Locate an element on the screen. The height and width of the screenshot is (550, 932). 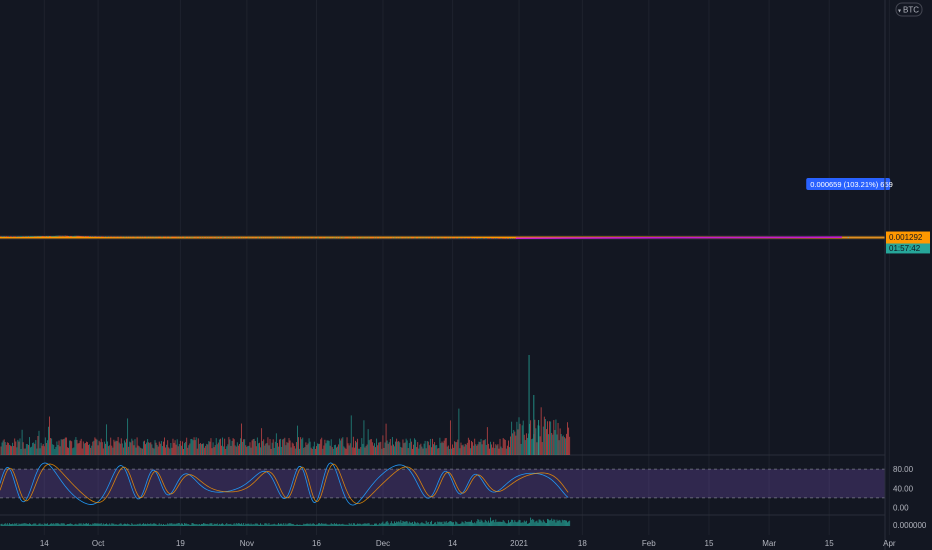
time-tick-label: 14 is located at coordinates (452, 543).